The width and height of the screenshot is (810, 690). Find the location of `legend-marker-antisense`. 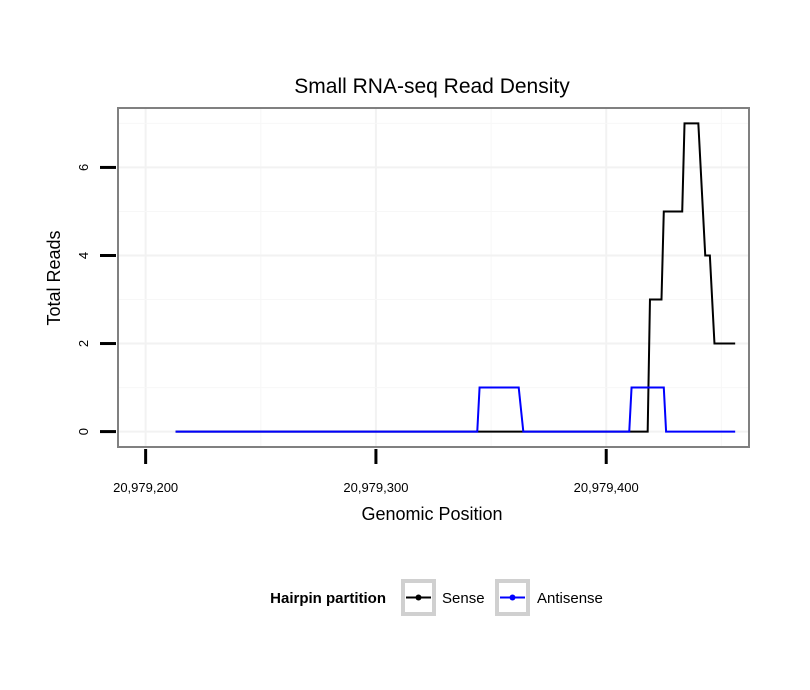

legend-marker-antisense is located at coordinates (512, 597).